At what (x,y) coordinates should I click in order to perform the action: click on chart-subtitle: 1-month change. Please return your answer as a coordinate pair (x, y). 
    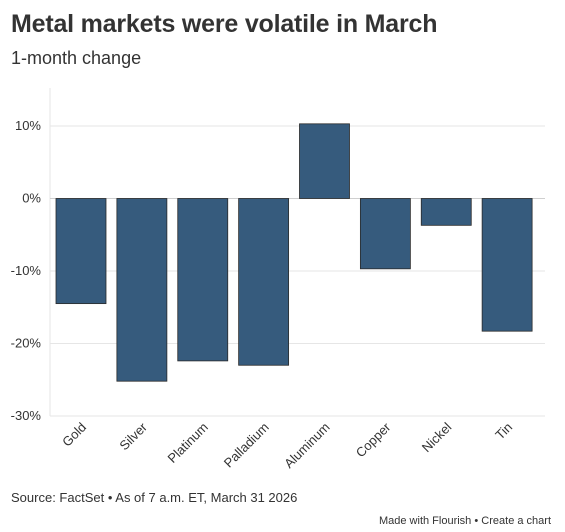
    Looking at the image, I should click on (76, 58).